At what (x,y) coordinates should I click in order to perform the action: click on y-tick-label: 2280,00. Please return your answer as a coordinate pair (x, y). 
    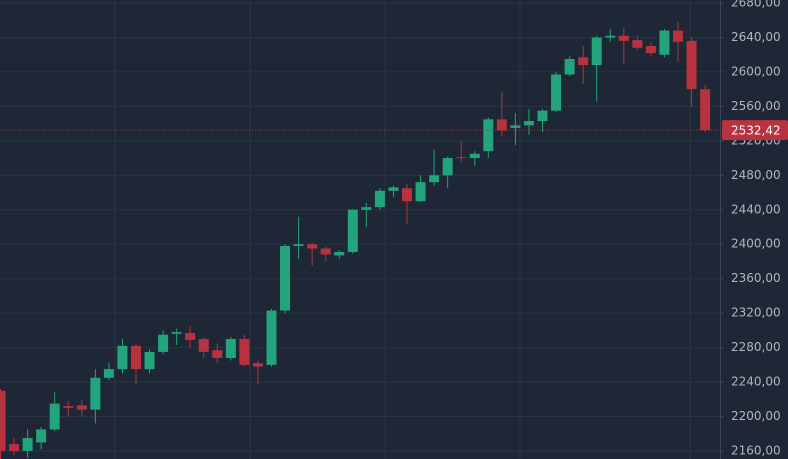
    Looking at the image, I should click on (756, 347).